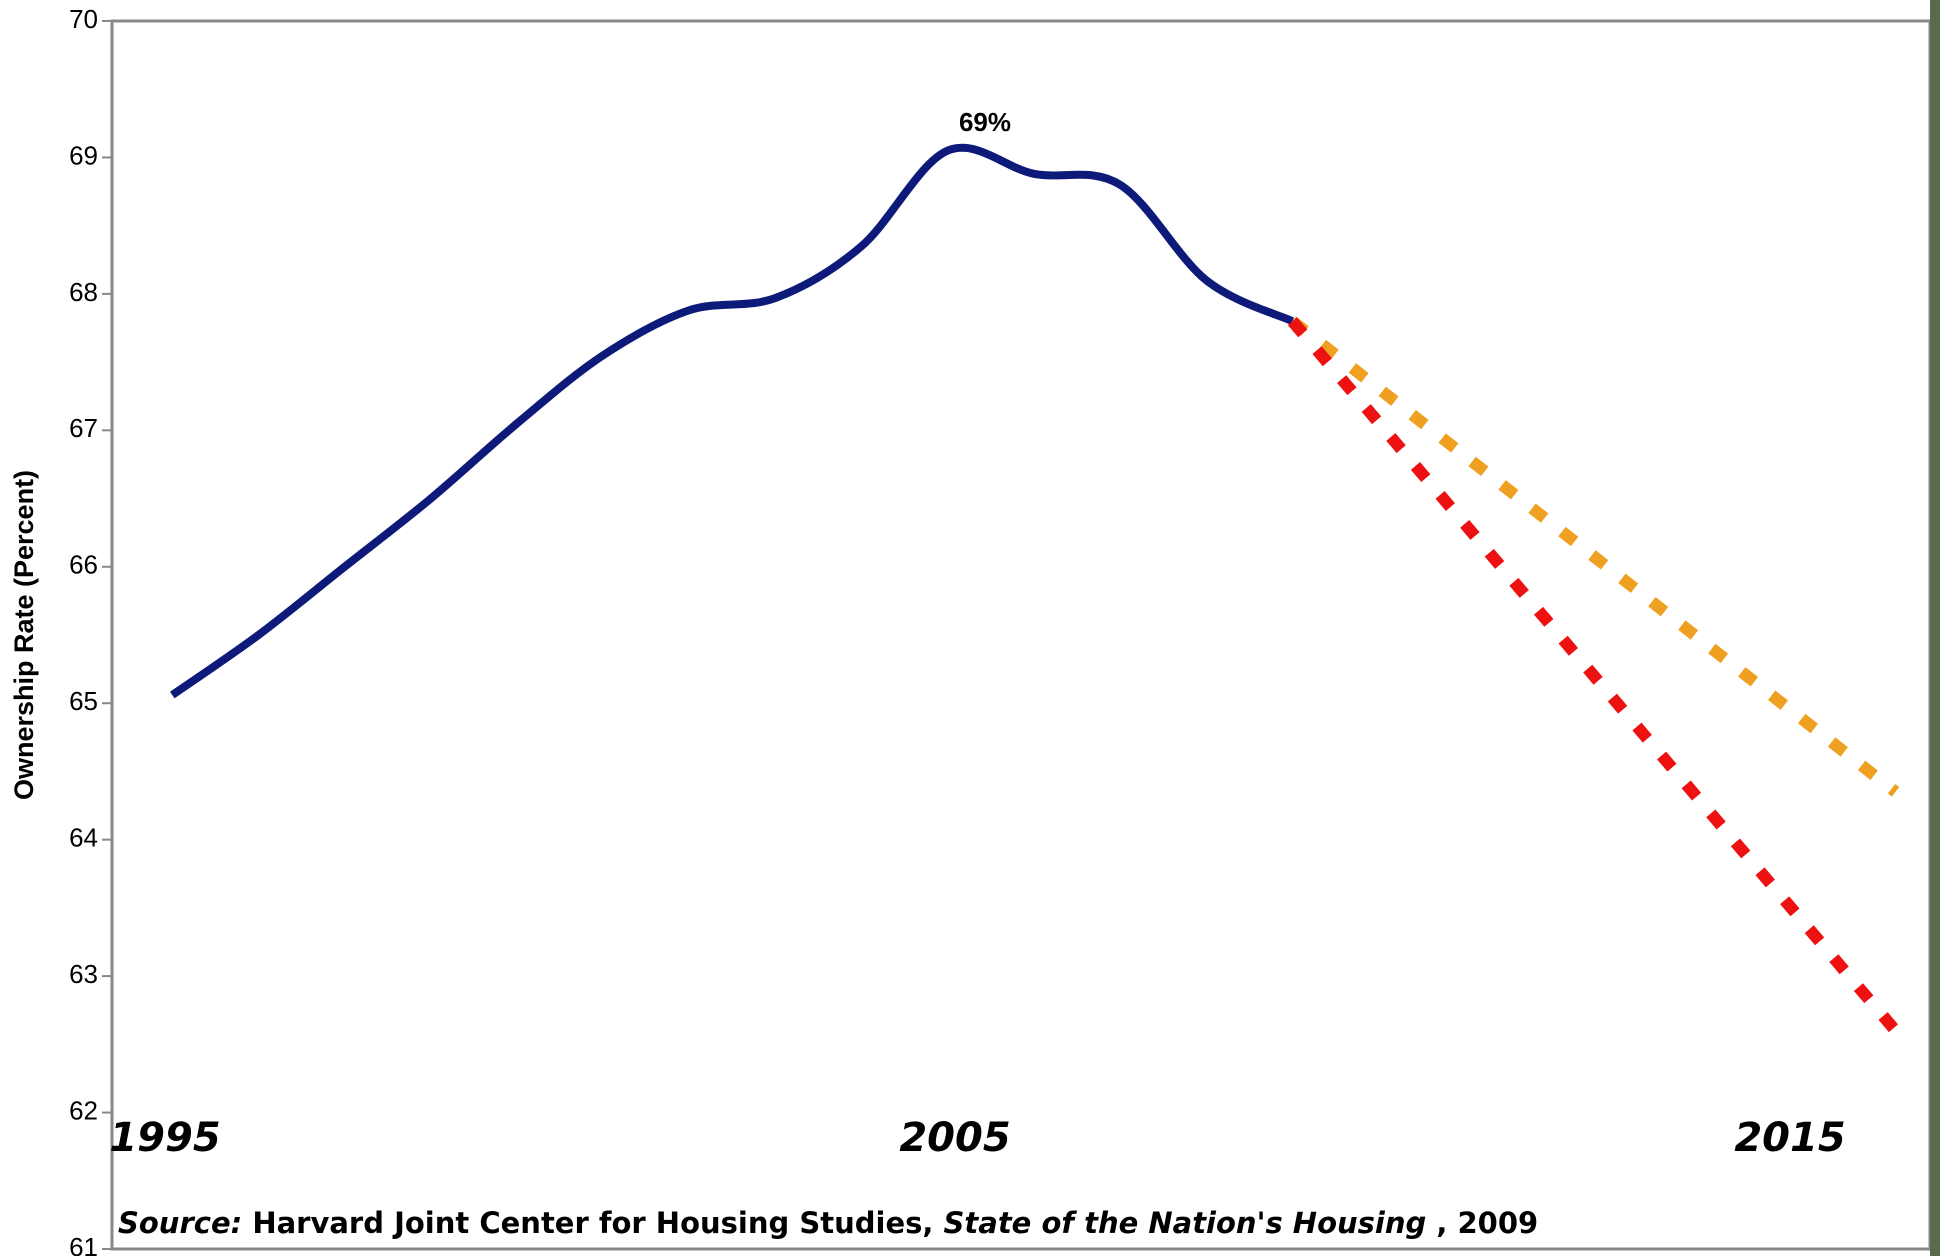 Image resolution: width=1940 pixels, height=1256 pixels. What do you see at coordinates (180, 1223) in the screenshot?
I see `source-lead: Source:` at bounding box center [180, 1223].